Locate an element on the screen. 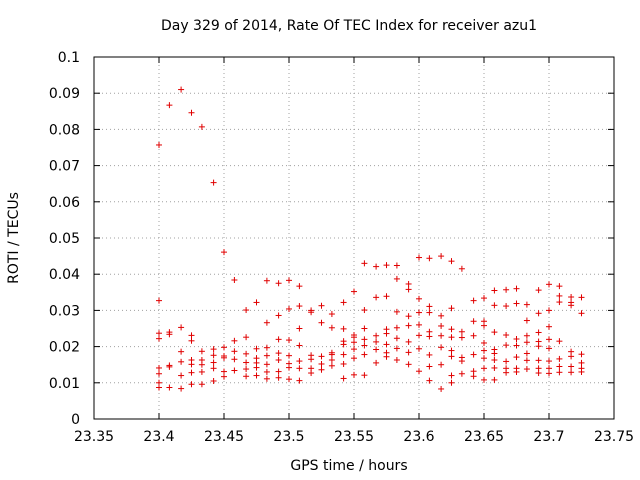 Image resolution: width=640 pixels, height=480 pixels. x-tick-label: 23.7 is located at coordinates (548, 437).